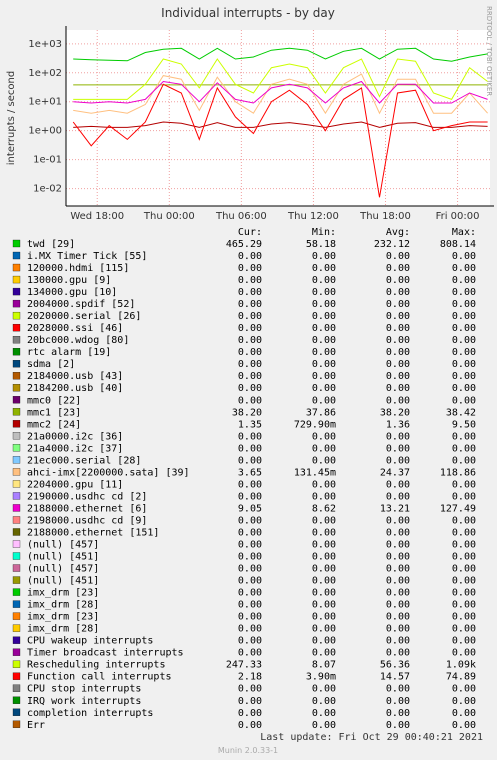 This screenshot has height=760, width=497. Describe the element at coordinates (324, 665) in the screenshot. I see `legend-min: 8.07` at that location.